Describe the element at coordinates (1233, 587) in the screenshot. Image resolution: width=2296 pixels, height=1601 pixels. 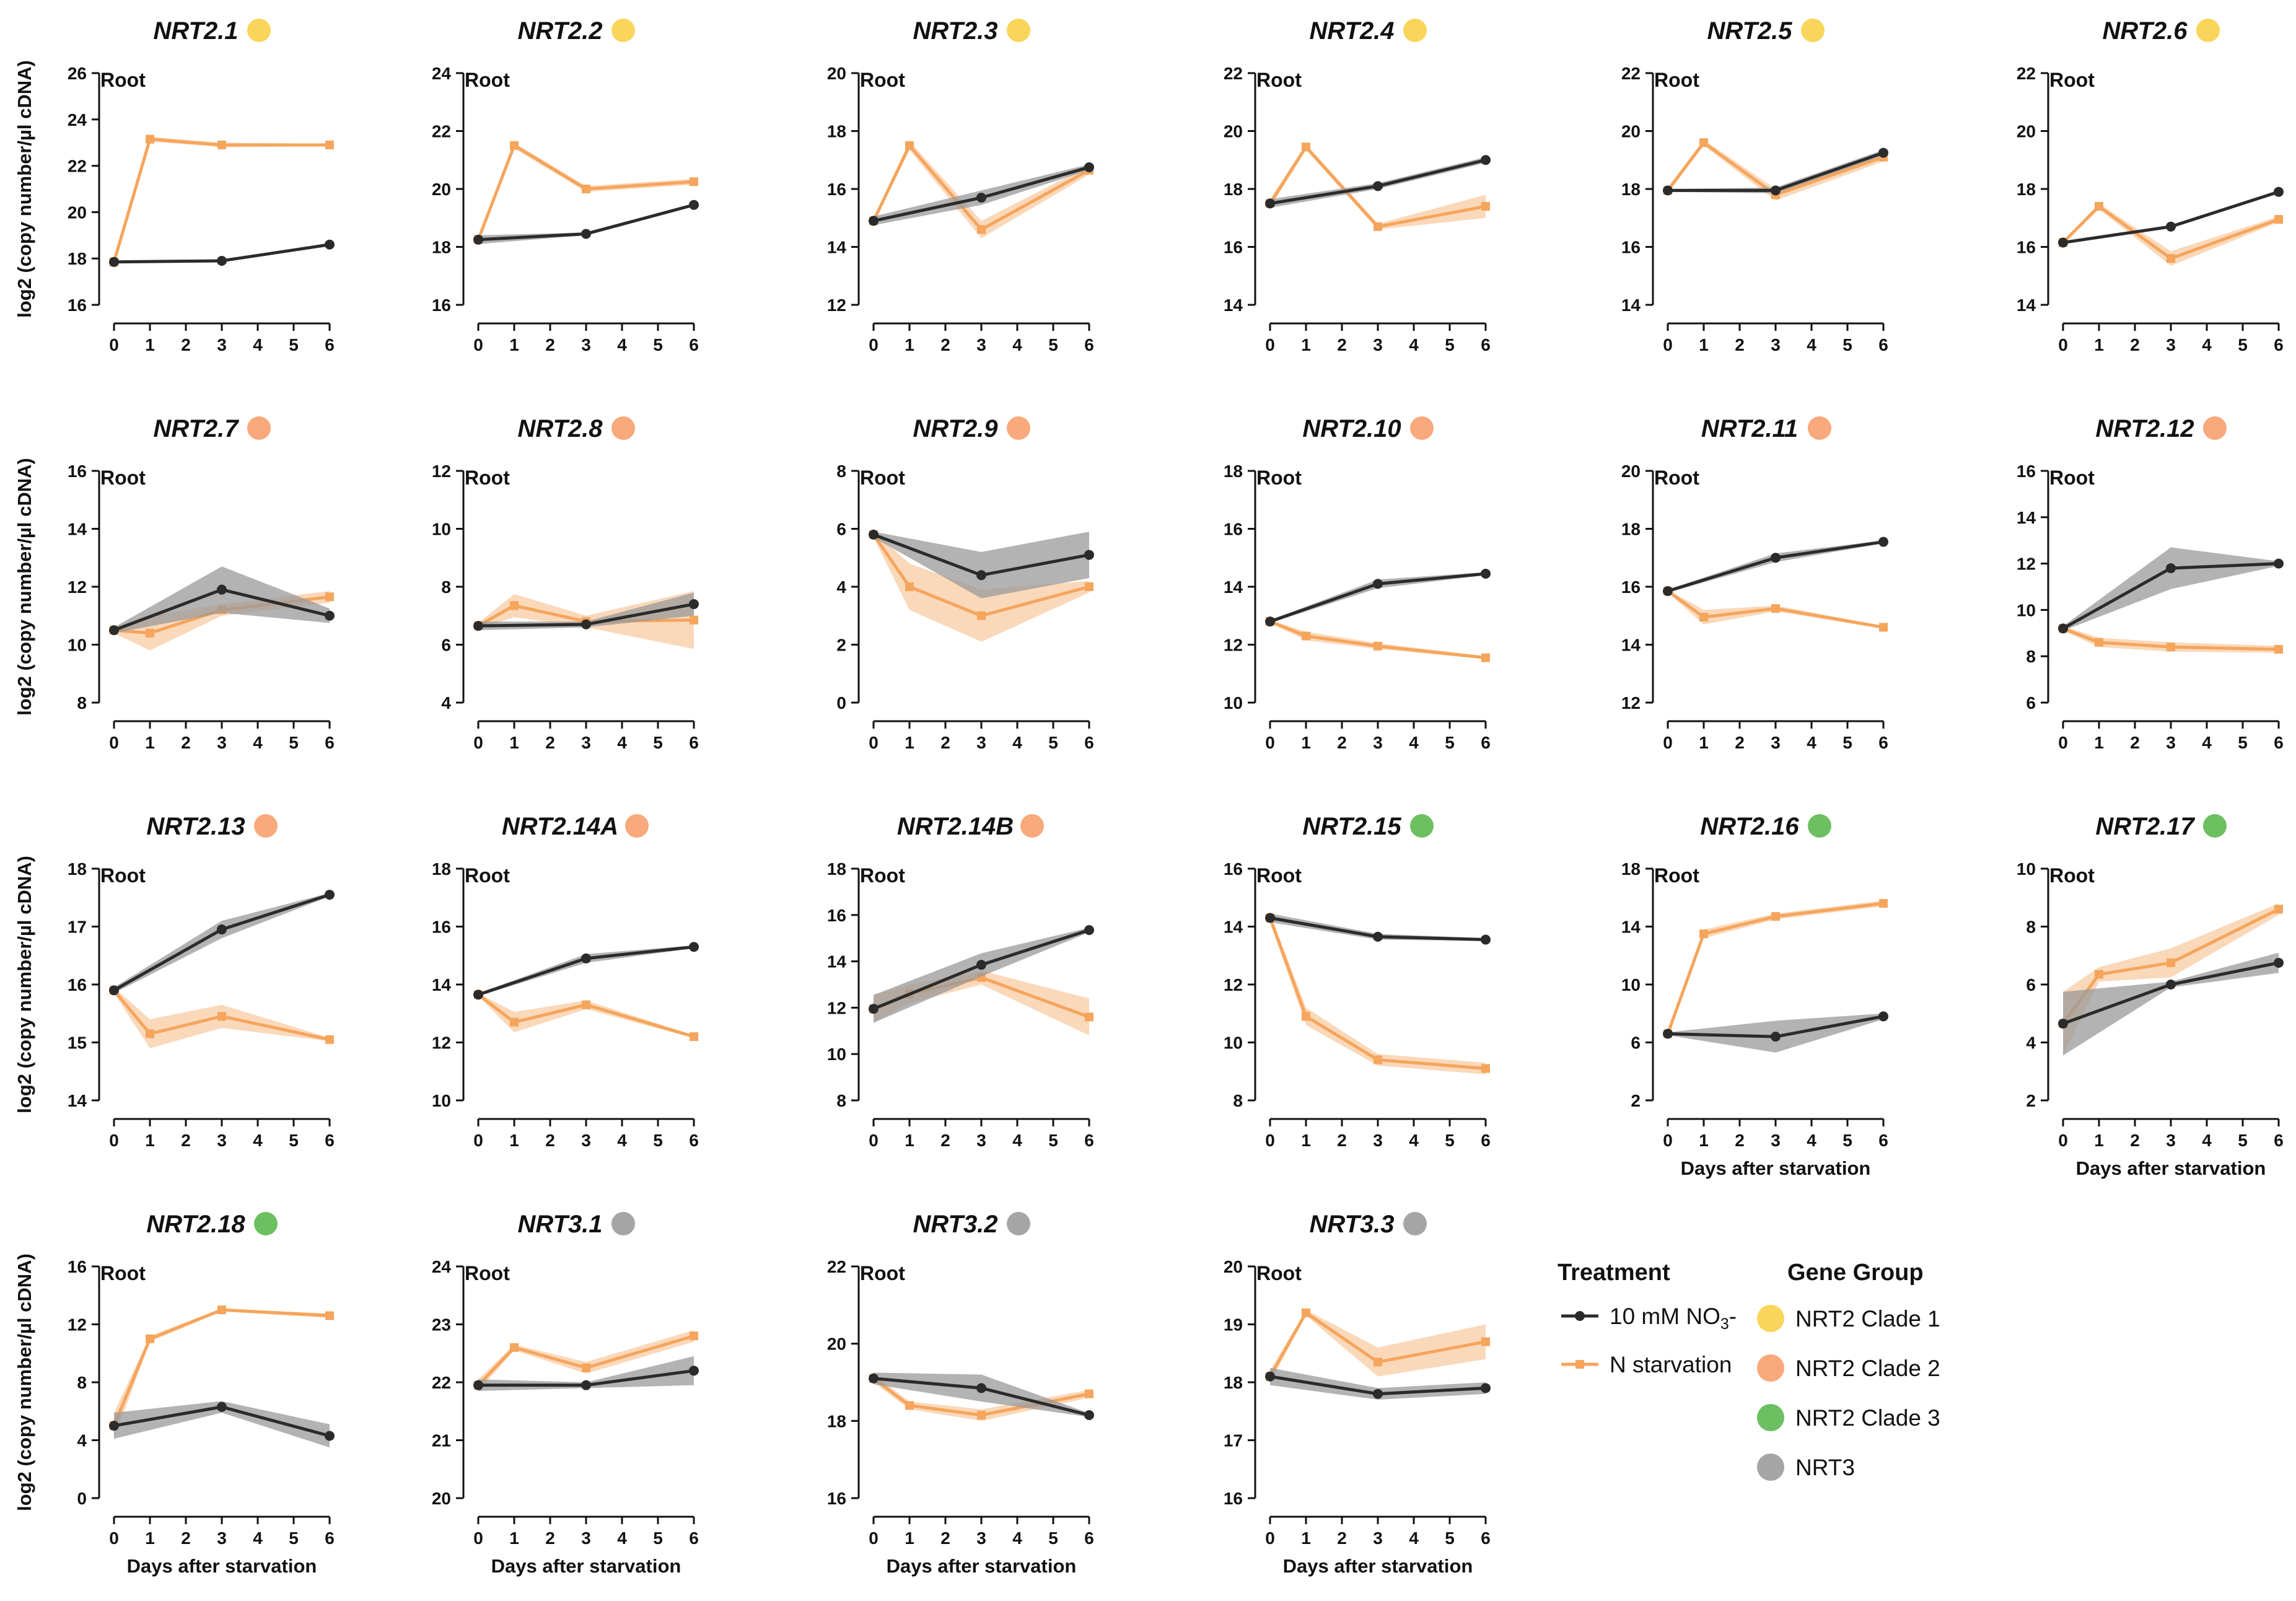
I see `y-tick-label: 14` at that location.